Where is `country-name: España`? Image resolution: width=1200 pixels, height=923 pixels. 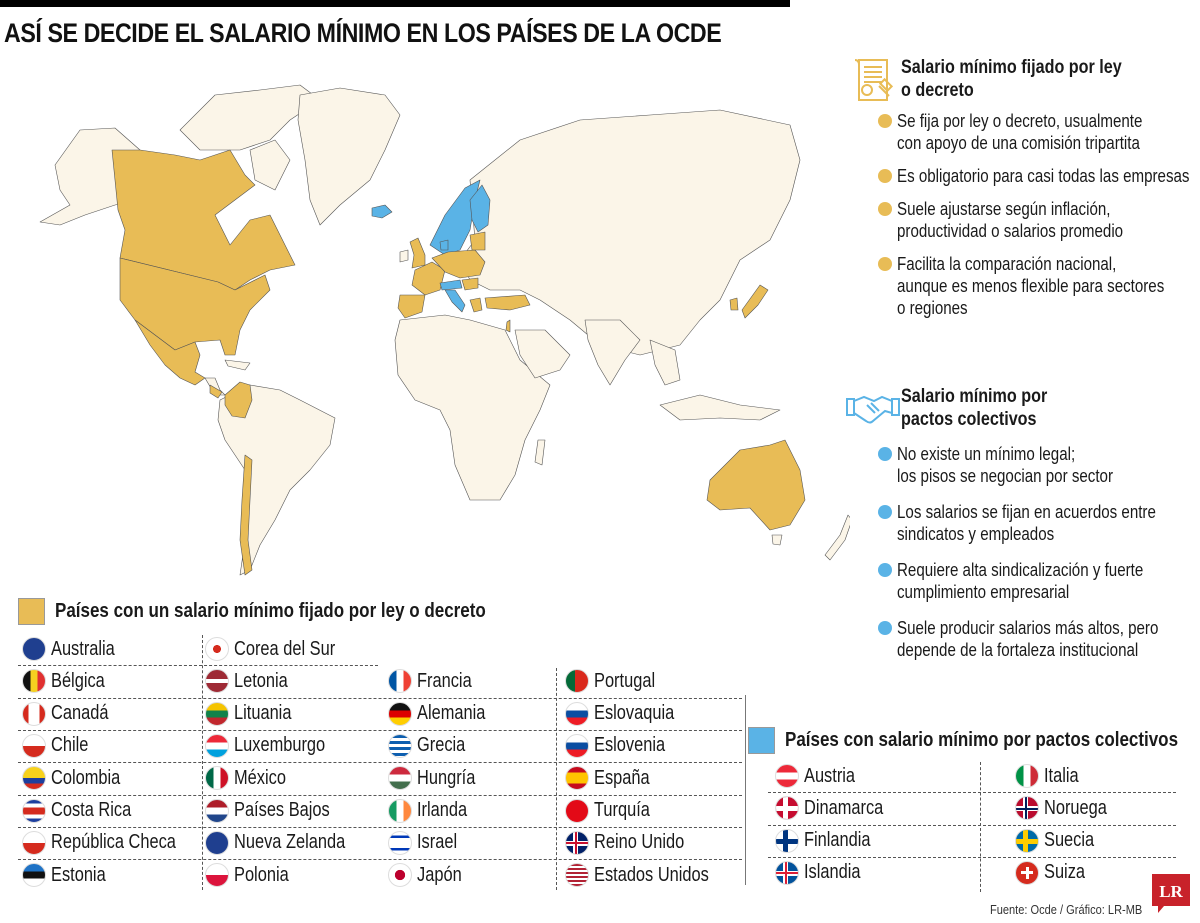 country-name: España is located at coordinates (622, 777).